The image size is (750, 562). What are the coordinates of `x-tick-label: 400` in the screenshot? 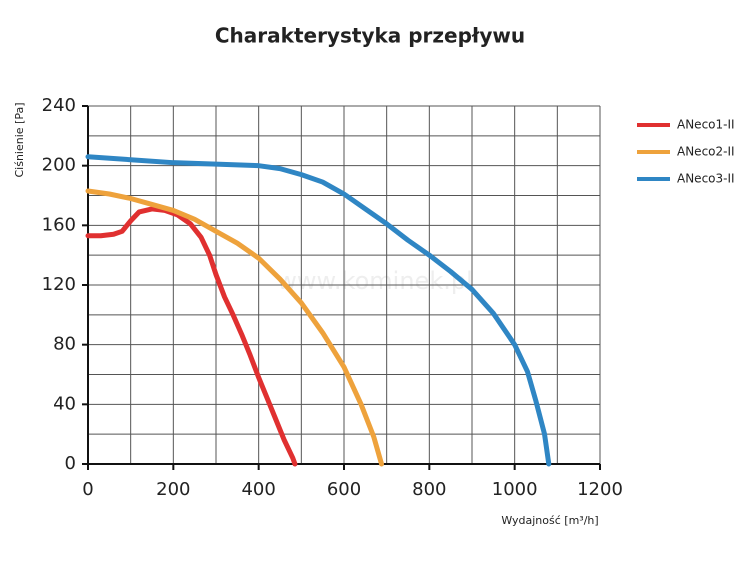 It's located at (258, 489).